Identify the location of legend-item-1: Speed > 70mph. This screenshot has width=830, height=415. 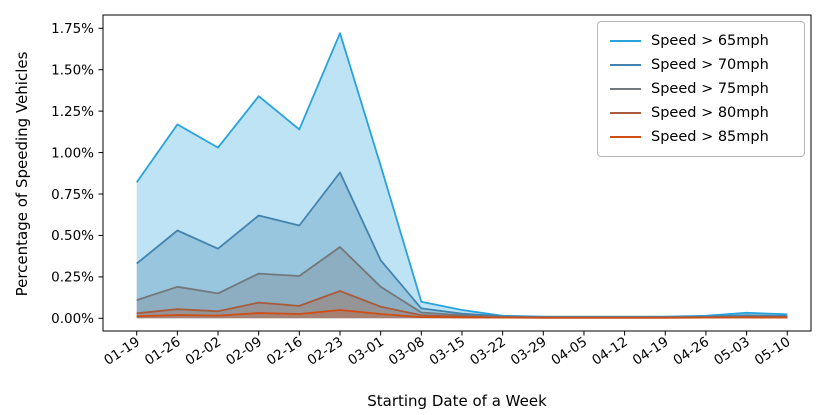
(702, 65).